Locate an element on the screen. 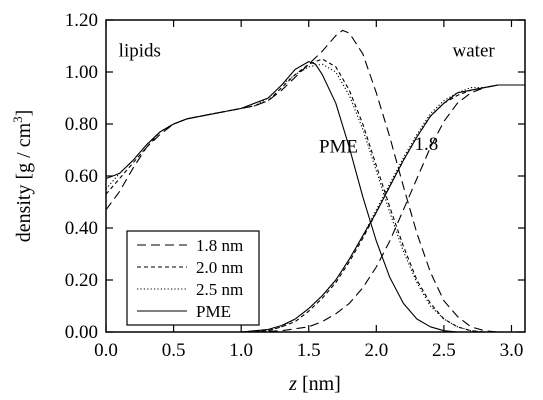 The image size is (543, 400). legend: 1.8 nm 2.0 nm 2.5 nm PME is located at coordinates (193, 278).